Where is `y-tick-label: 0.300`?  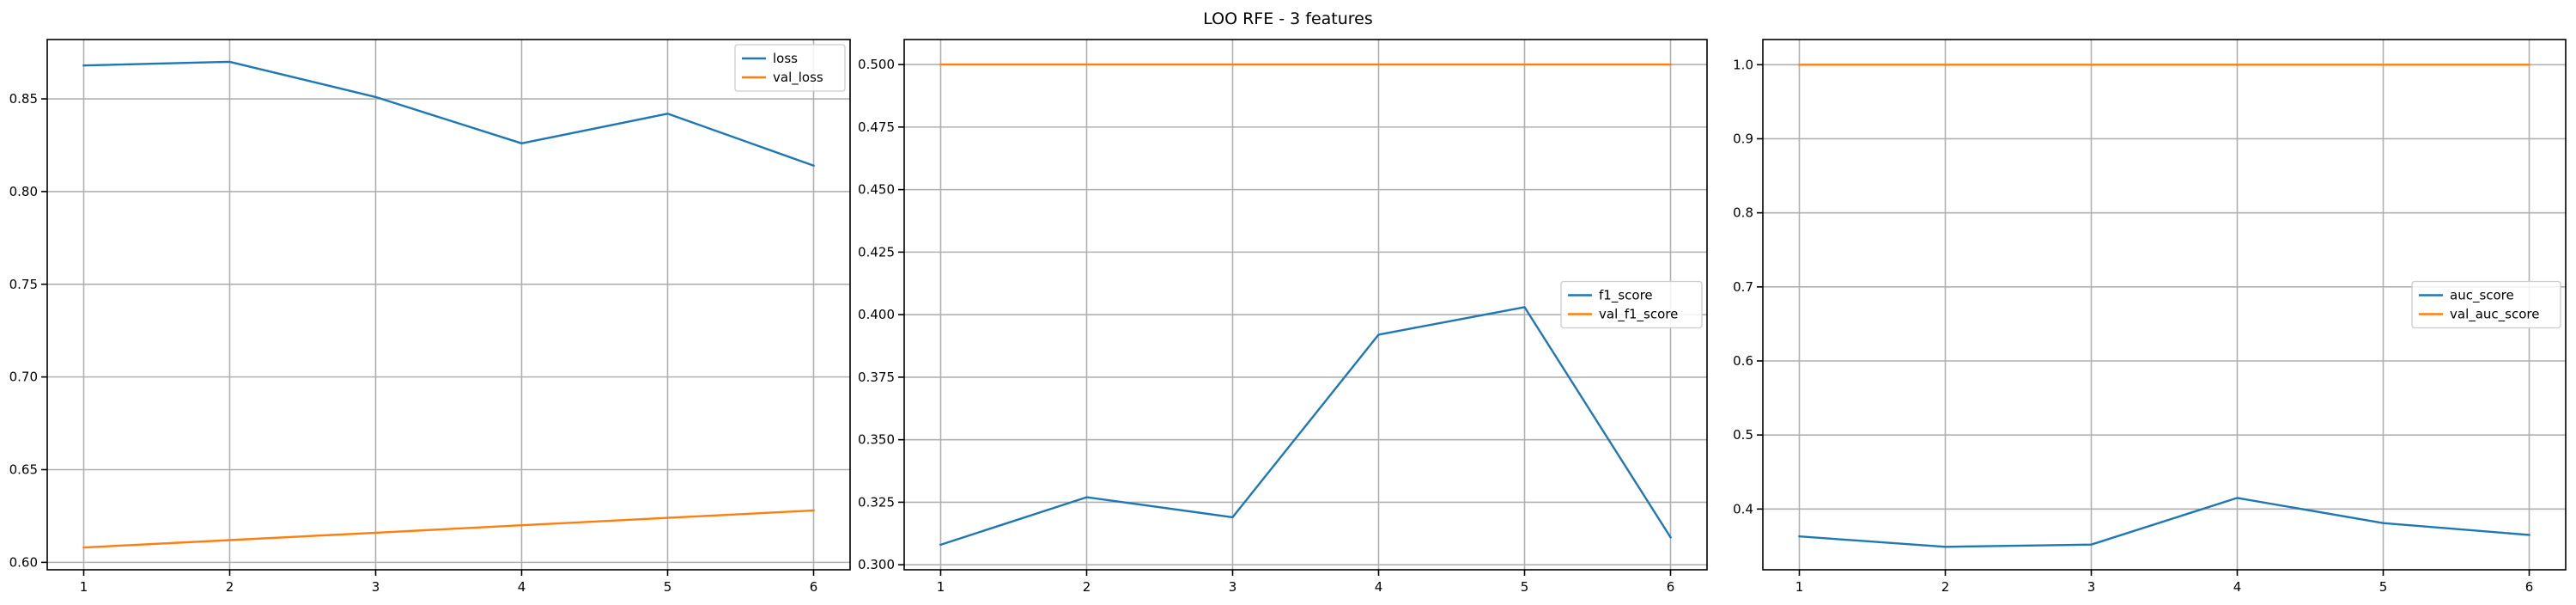
y-tick-label: 0.300 is located at coordinates (876, 564).